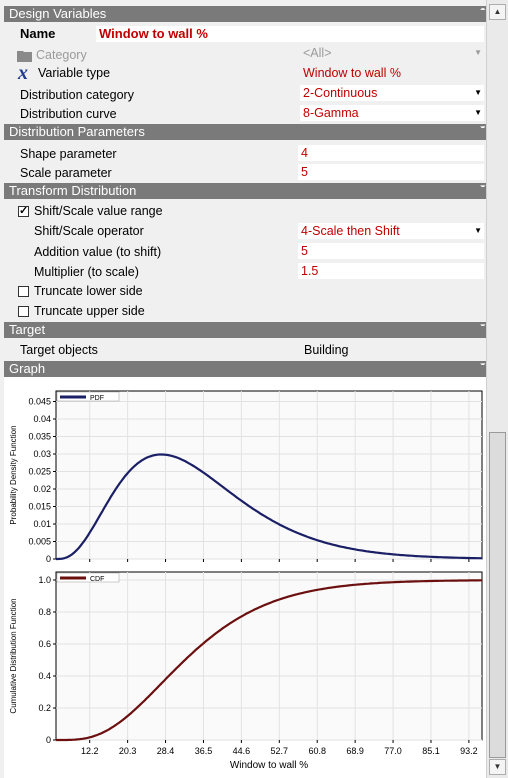  I want to click on y-tick-label: 0.01, so click(42, 524).